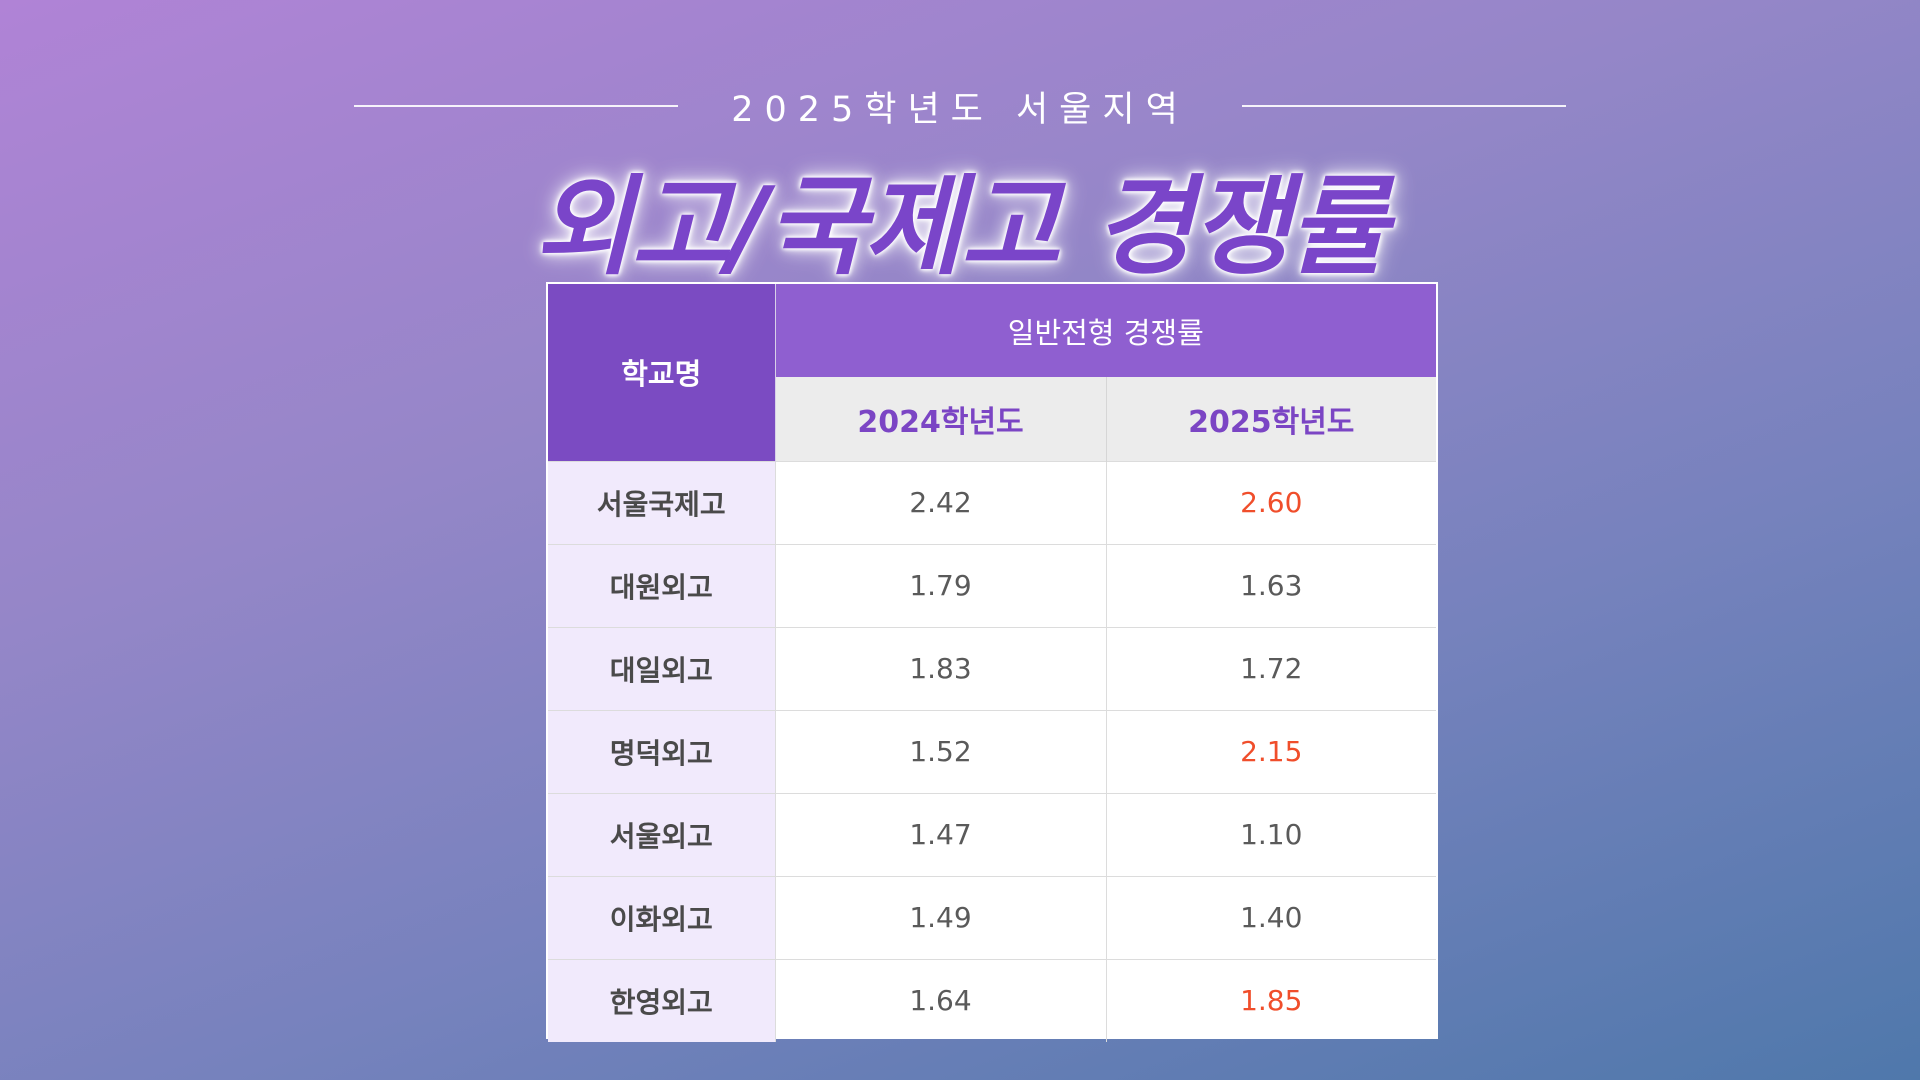 This screenshot has width=1920, height=1080. What do you see at coordinates (1271, 668) in the screenshot?
I see `rate-2025: 1.72` at bounding box center [1271, 668].